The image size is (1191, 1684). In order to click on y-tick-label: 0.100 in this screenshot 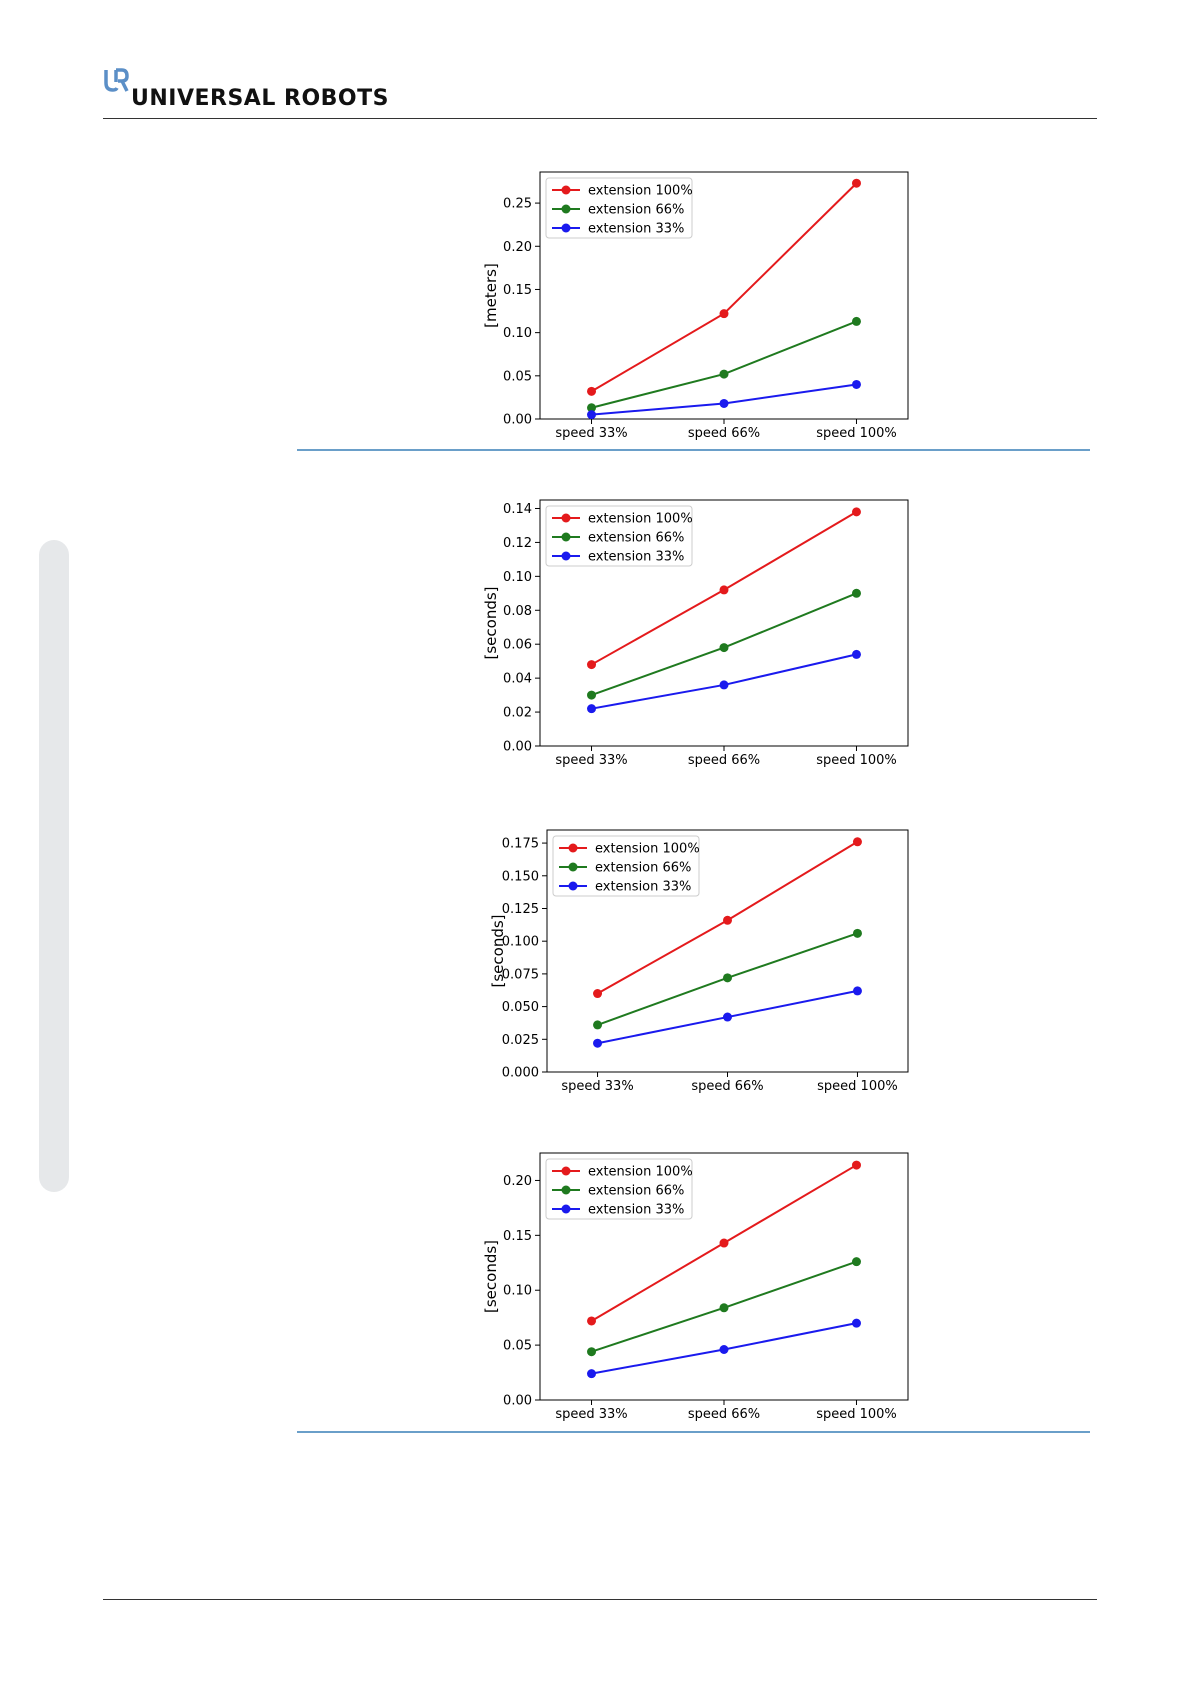, I will do `click(520, 942)`.